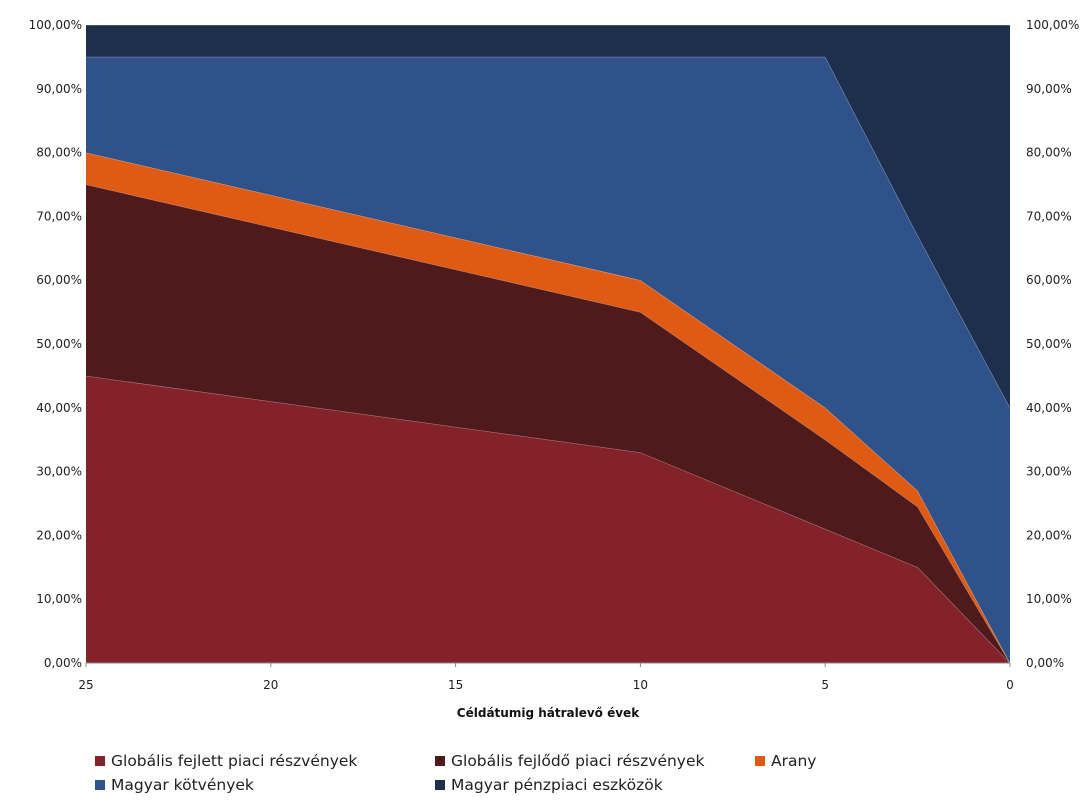 This screenshot has width=1083, height=801. Describe the element at coordinates (85, 685) in the screenshot. I see `x-tick-label: 25` at that location.